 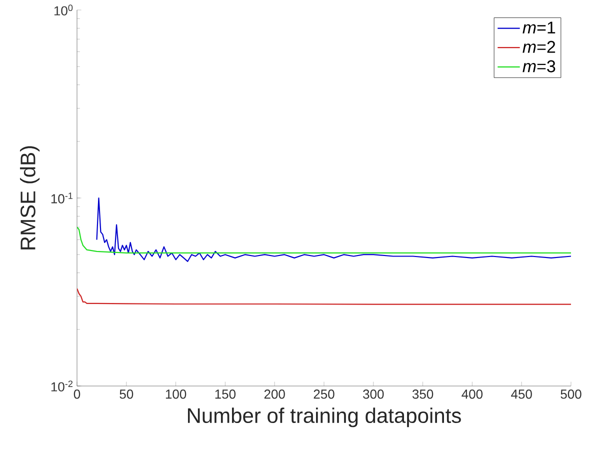 What do you see at coordinates (77, 394) in the screenshot?
I see `x-tick-label: 0` at bounding box center [77, 394].